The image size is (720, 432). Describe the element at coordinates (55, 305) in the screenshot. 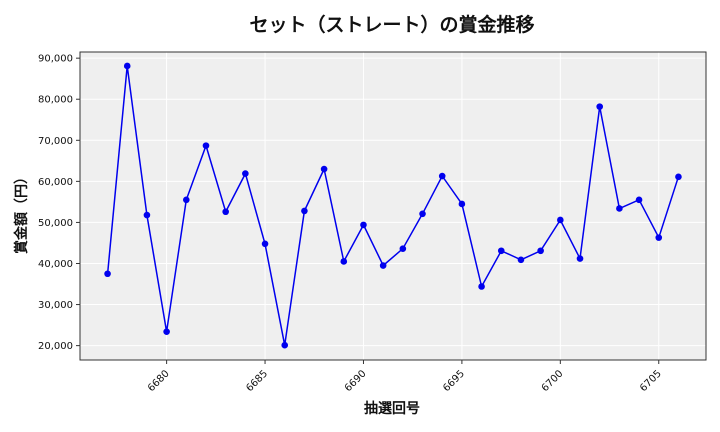

I see `y-tick-label: 30,000` at that location.